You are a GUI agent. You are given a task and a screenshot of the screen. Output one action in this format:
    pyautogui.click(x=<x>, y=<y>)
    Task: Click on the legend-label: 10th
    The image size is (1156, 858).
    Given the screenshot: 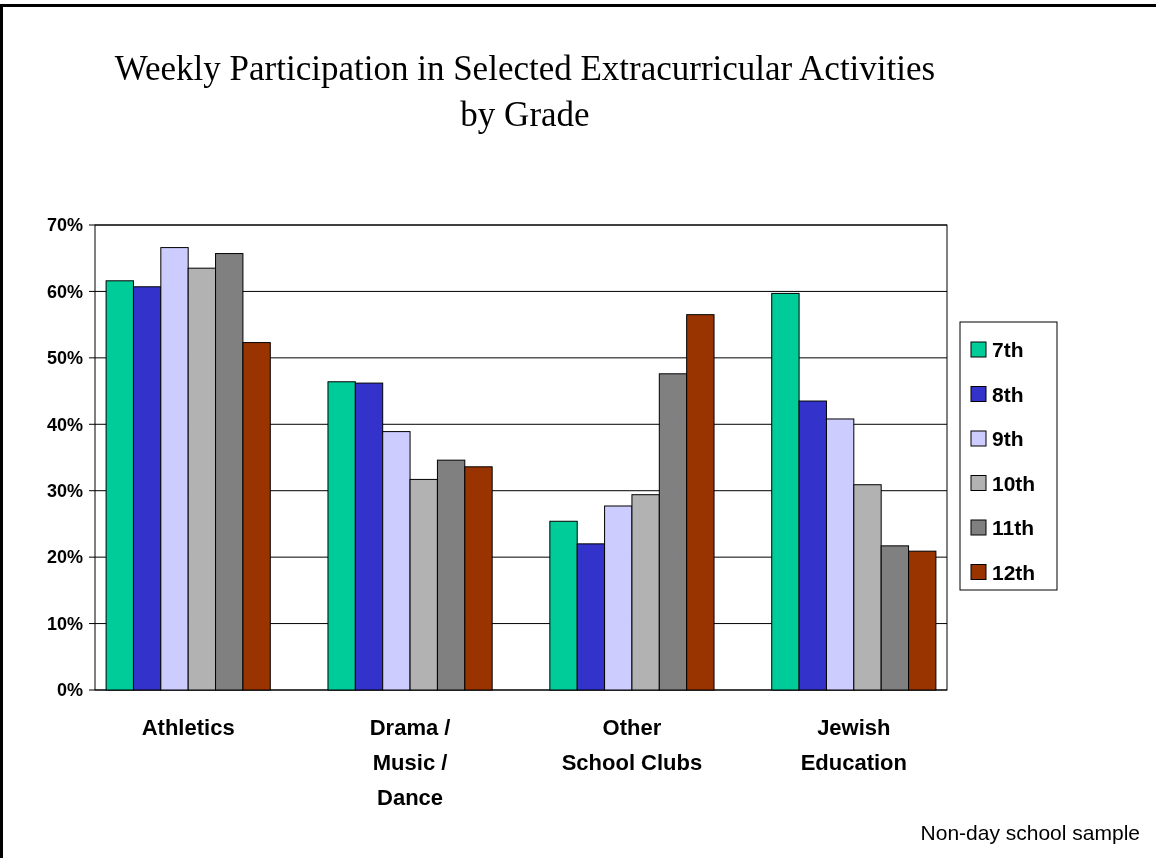 What is the action you would take?
    pyautogui.click(x=1014, y=483)
    